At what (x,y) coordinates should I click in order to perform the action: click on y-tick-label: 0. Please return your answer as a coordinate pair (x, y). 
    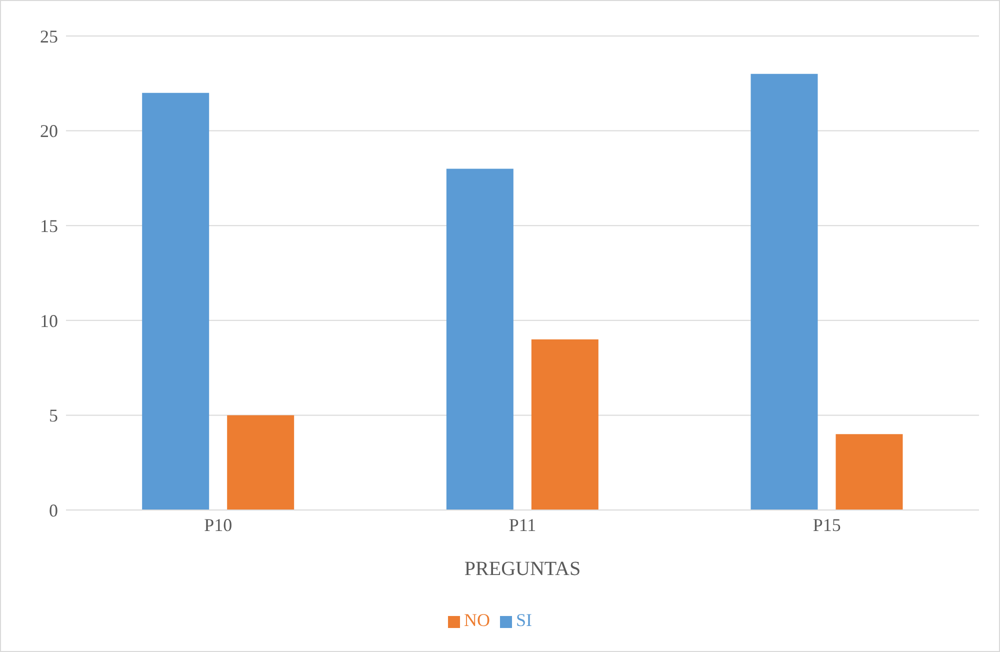
    Looking at the image, I should click on (53, 510).